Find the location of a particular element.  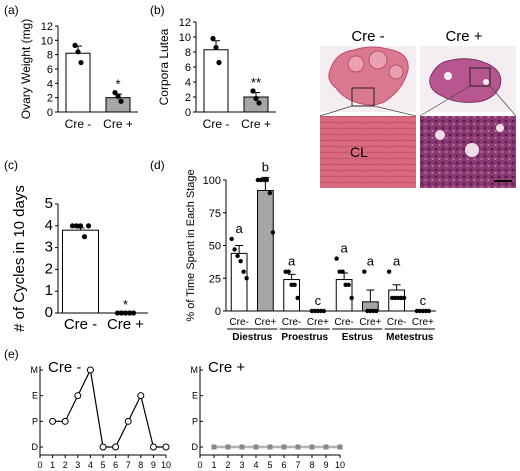

y-tick-label: 5 is located at coordinates (49, 203).